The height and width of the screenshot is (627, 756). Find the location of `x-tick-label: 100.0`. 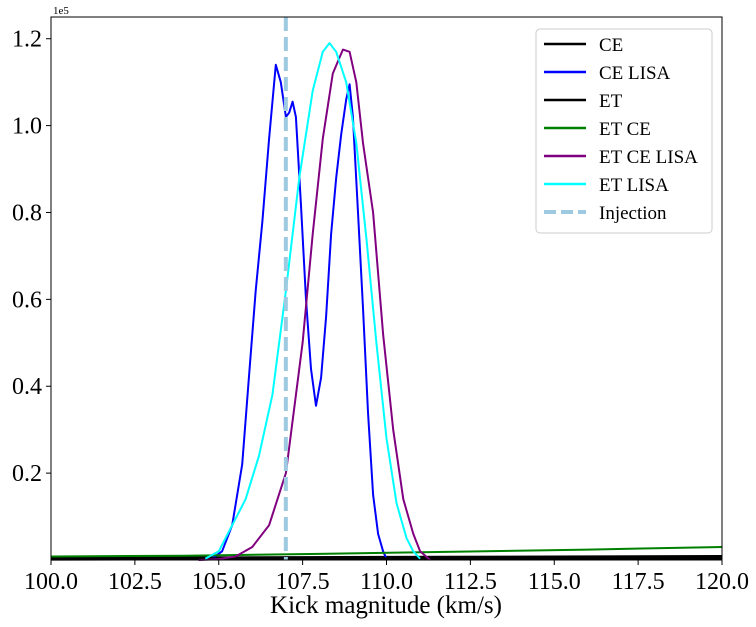

x-tick-label: 100.0 is located at coordinates (51, 582).